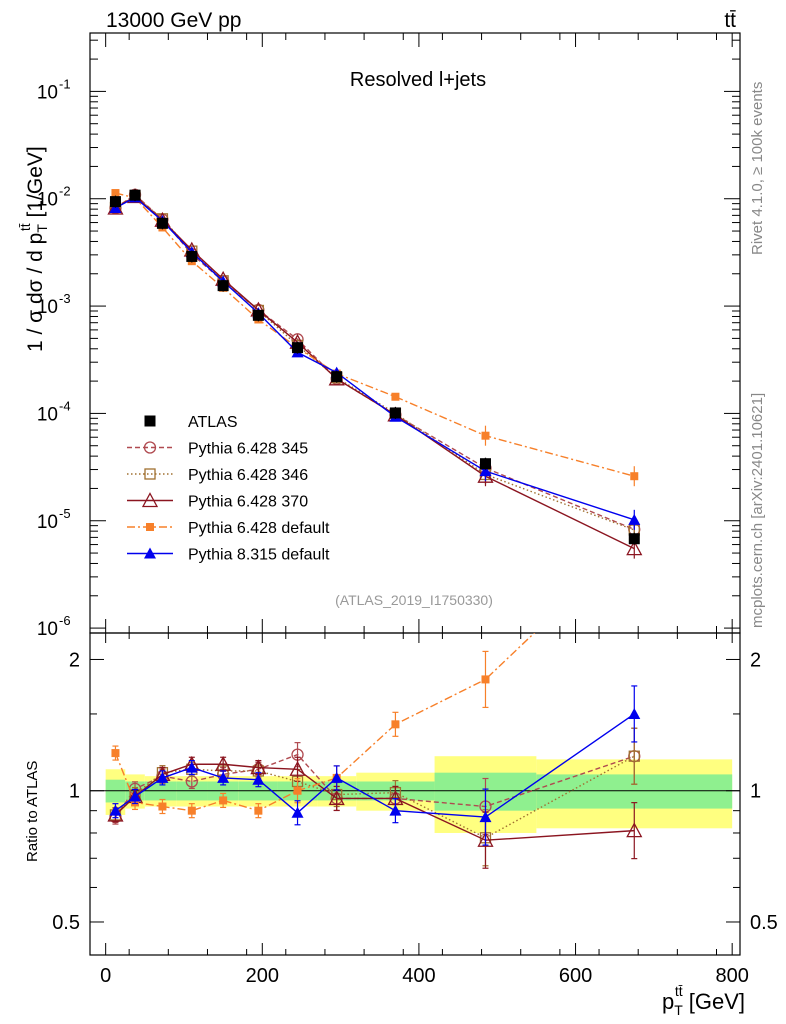  I want to click on x-label-main: p, so click(668, 1001).